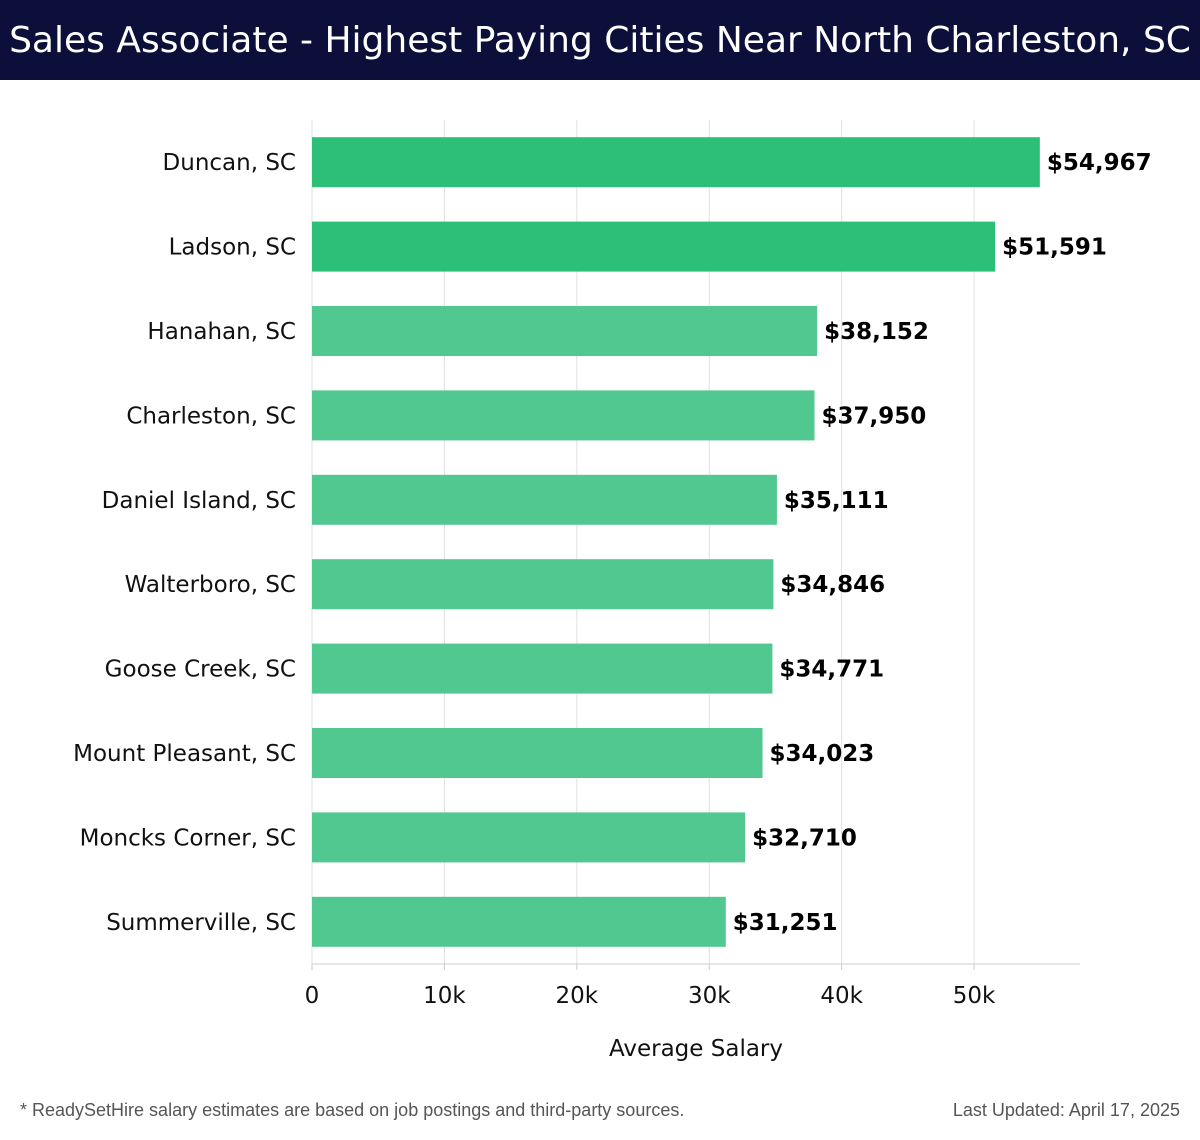  I want to click on data-label: $34,771, so click(831, 670).